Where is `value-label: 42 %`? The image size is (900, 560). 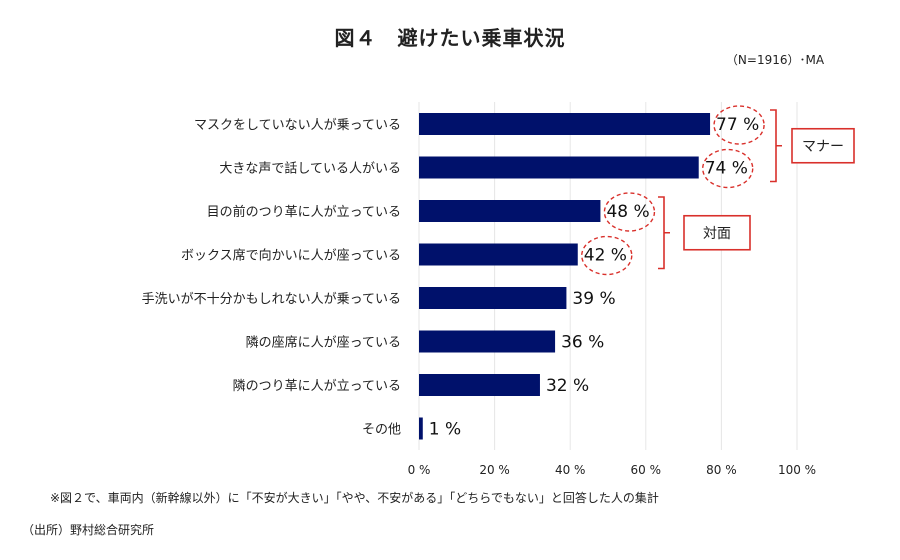
value-label: 42 % is located at coordinates (605, 256).